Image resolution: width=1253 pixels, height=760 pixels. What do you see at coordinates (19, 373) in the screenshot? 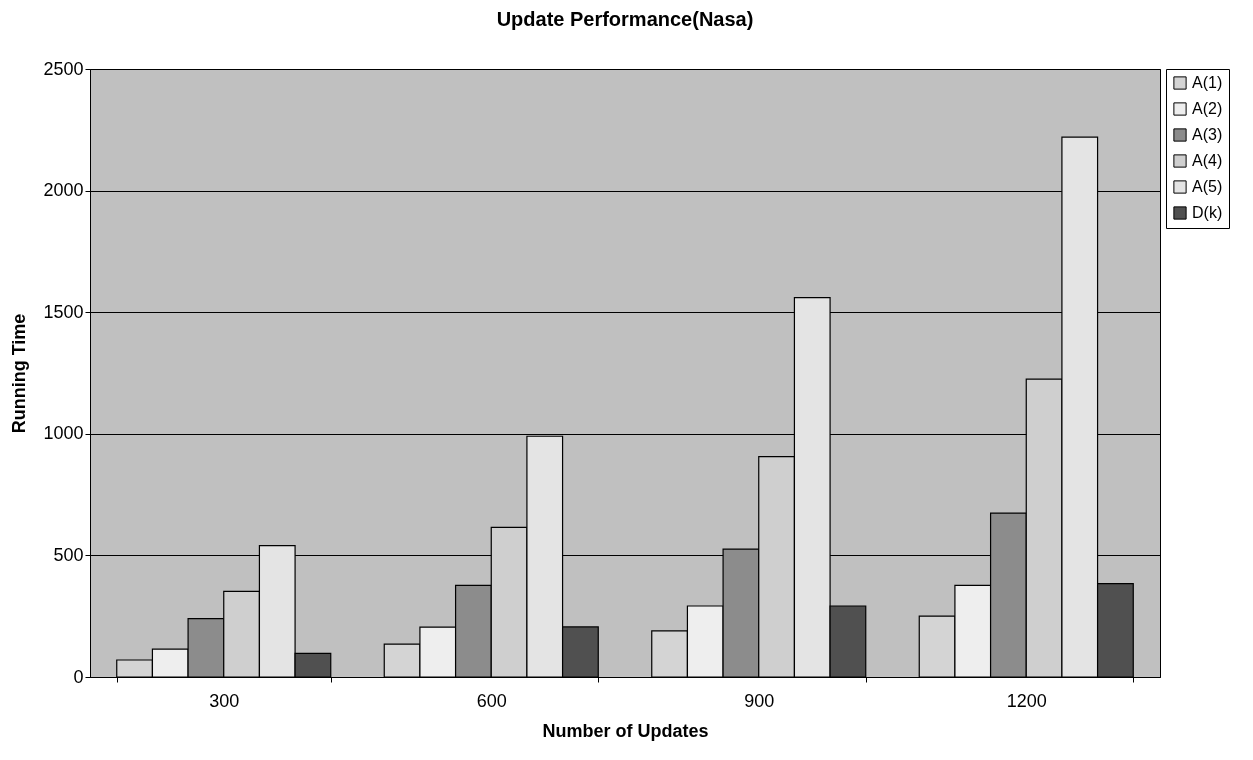
I see `y-axis-title: Running Time` at bounding box center [19, 373].